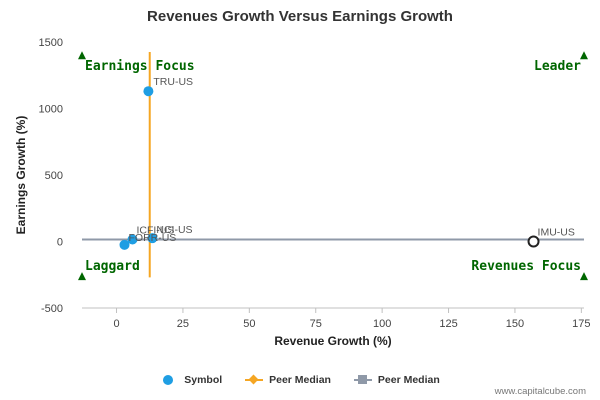 This screenshot has width=600, height=400. What do you see at coordinates (60, 243) in the screenshot?
I see `y-tick-label-0: 0` at bounding box center [60, 243].